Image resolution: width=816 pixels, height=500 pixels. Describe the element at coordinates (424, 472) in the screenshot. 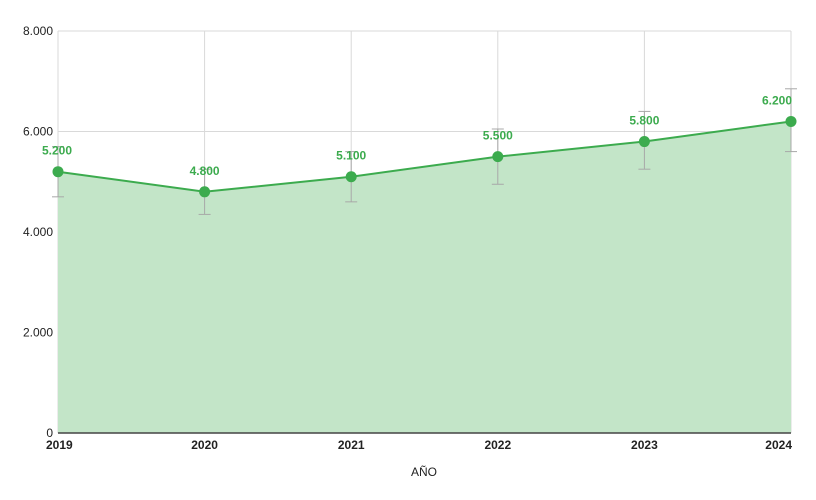

I see `x-axis-title: AÑO` at that location.